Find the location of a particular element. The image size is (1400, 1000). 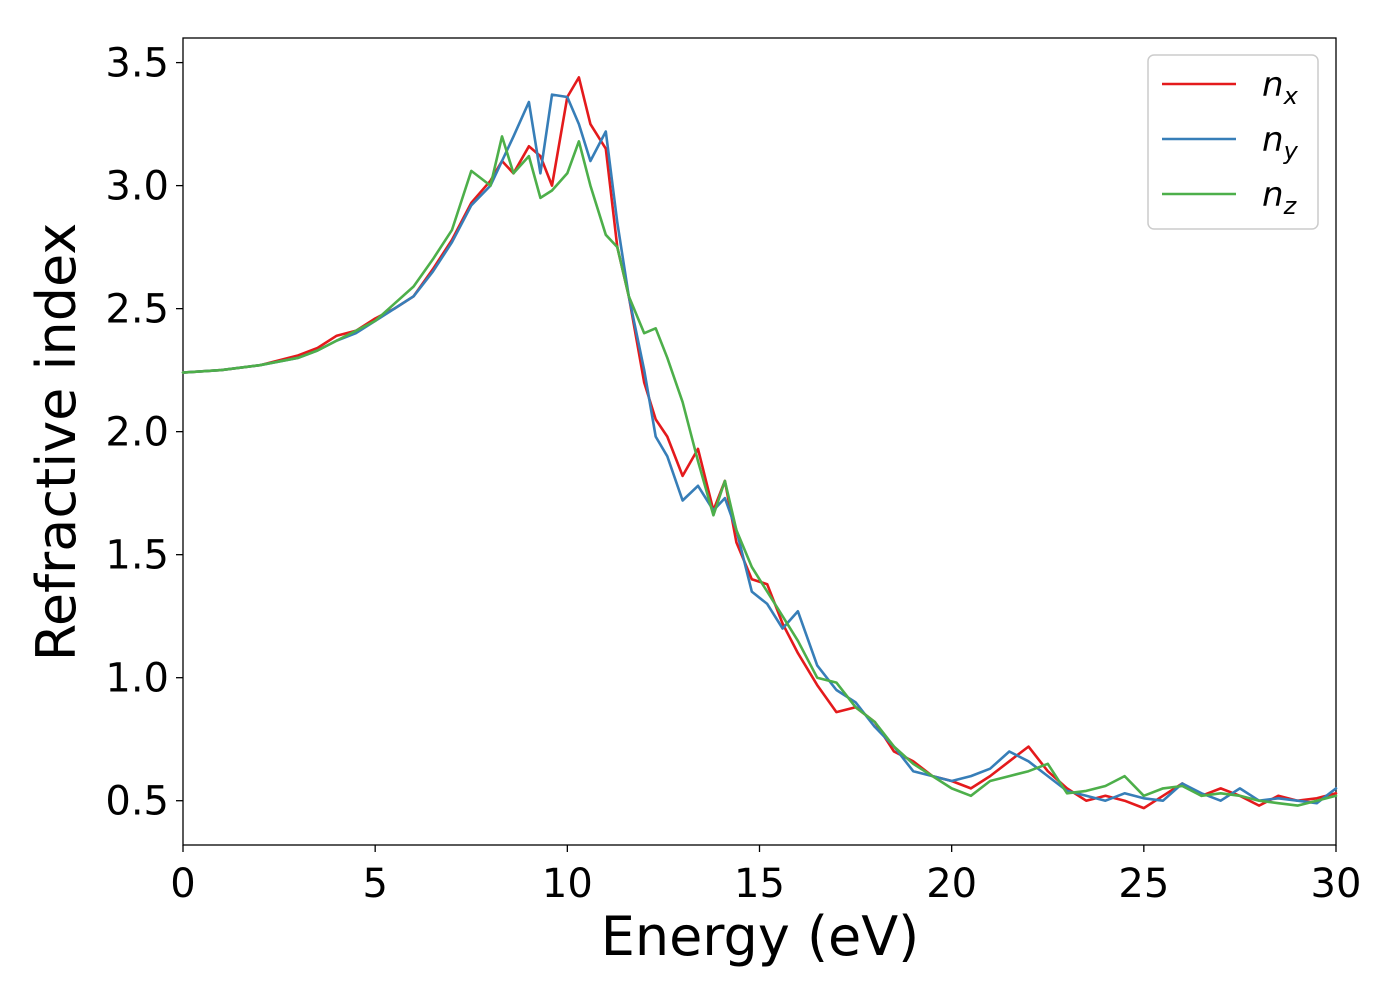

y-tick-label: 3.0 is located at coordinates (137, 187).